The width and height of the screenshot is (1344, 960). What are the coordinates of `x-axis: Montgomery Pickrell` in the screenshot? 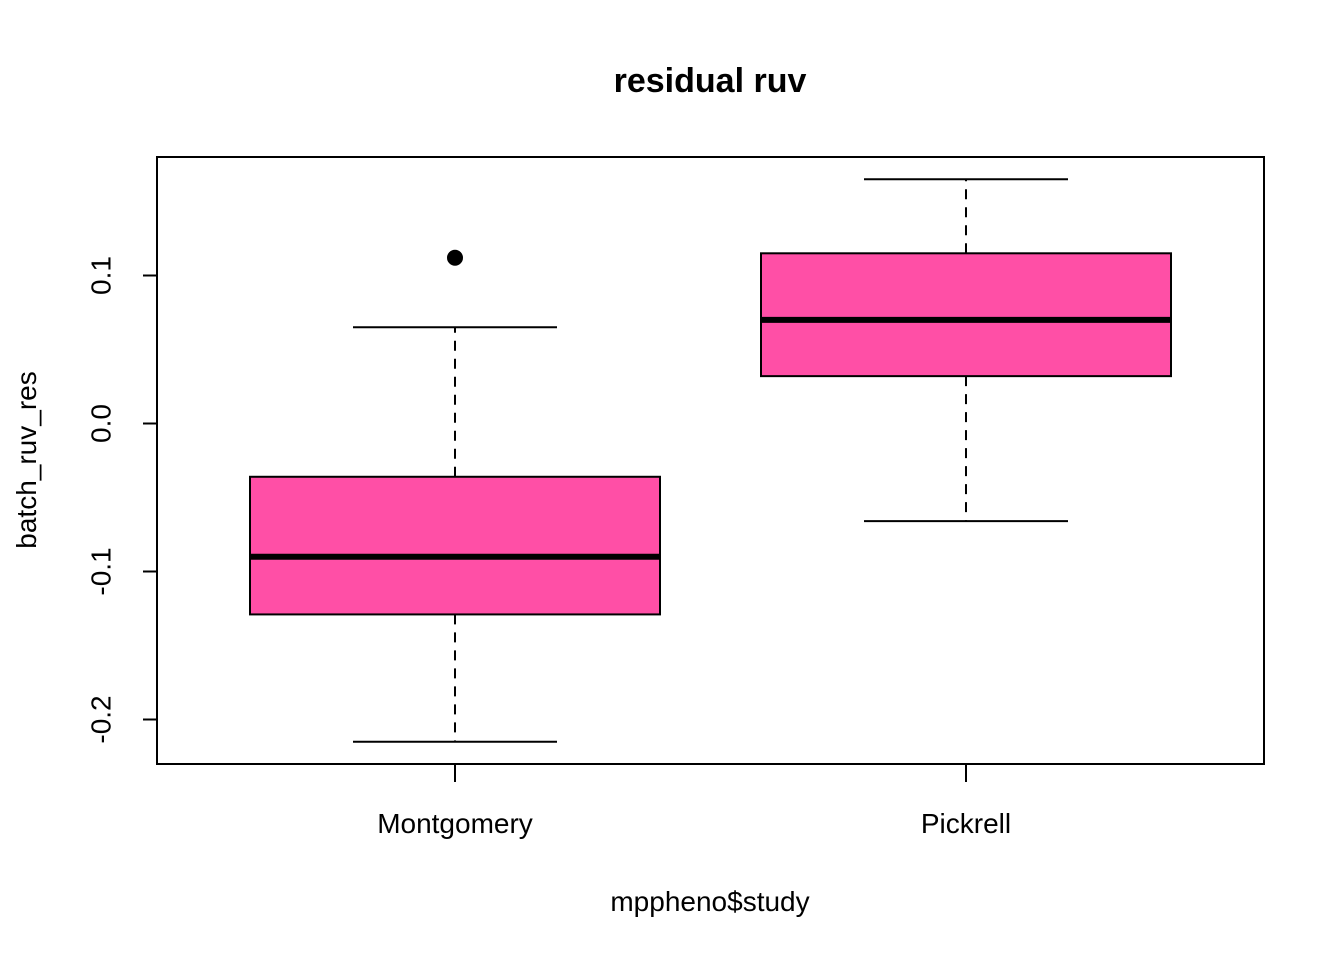 It's located at (694, 801).